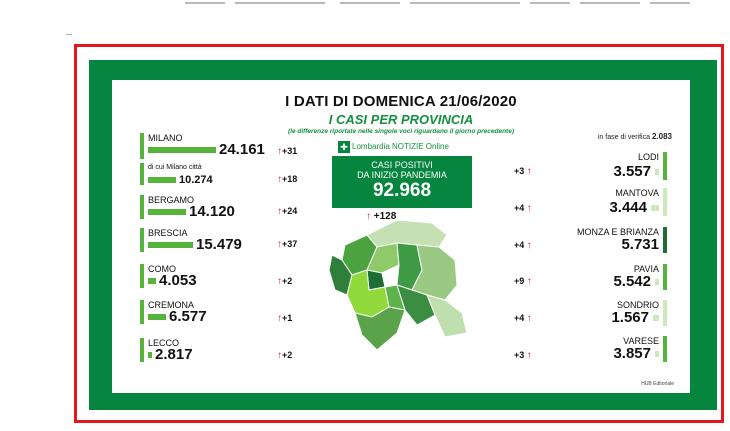 Image resolution: width=730 pixels, height=431 pixels. Describe the element at coordinates (383, 258) in the screenshot. I see `map-province-lecco` at that location.